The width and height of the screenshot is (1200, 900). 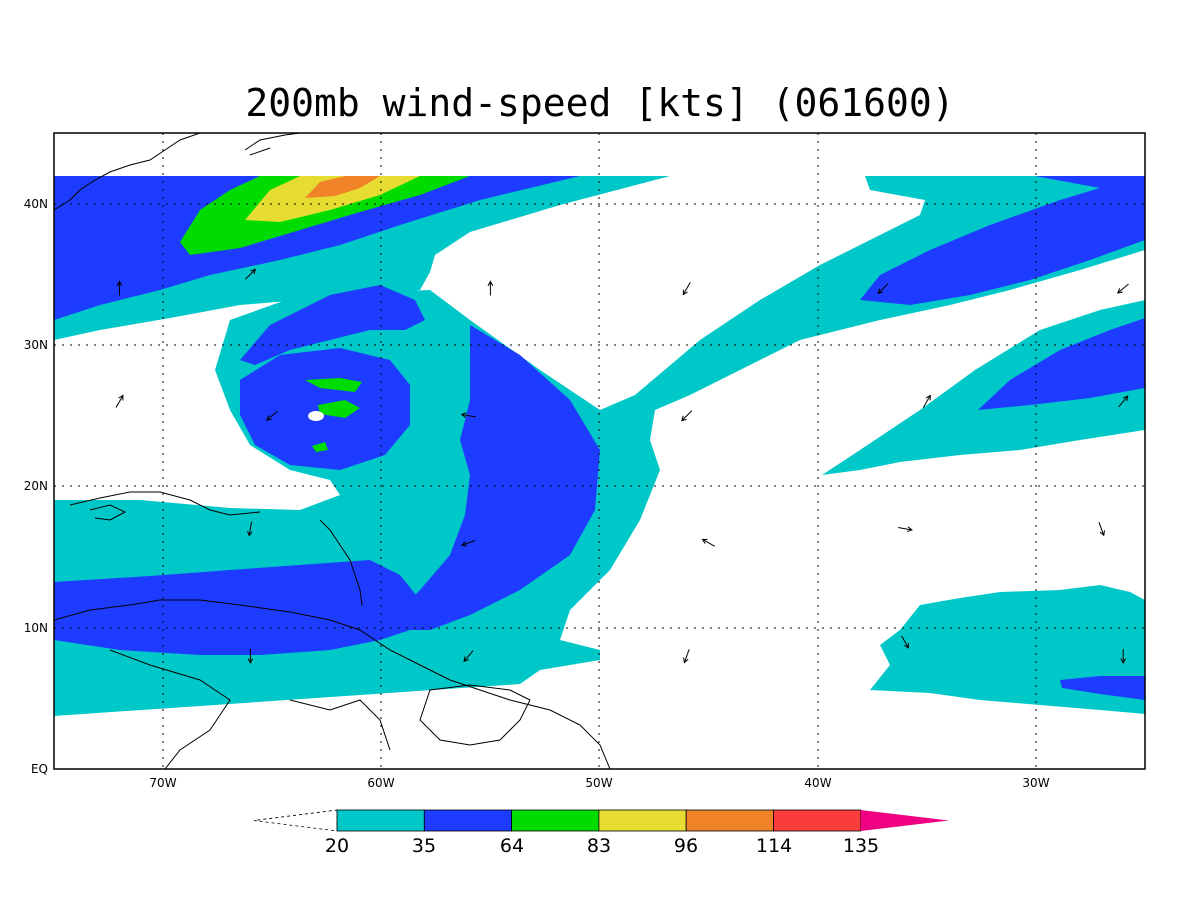 What do you see at coordinates (341, 562) in the screenshot?
I see `coastline-lesser-antilles` at bounding box center [341, 562].